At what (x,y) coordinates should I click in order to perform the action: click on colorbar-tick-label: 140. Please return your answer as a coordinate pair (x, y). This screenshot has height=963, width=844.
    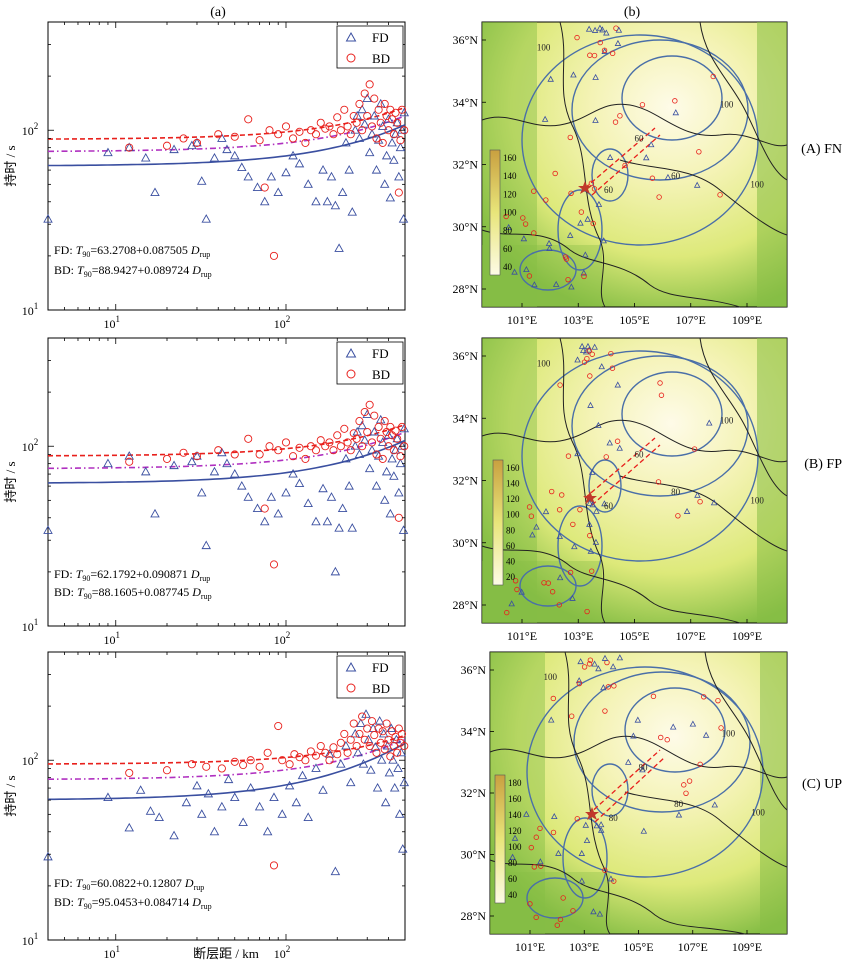
    Looking at the image, I should click on (510, 176).